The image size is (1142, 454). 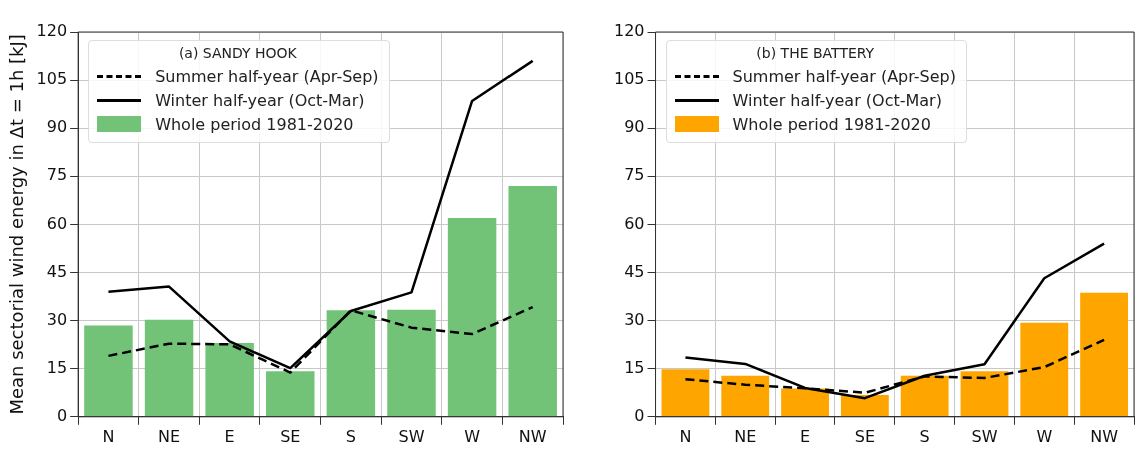 I want to click on legend-title: (b) THE BATTERY, so click(x=815, y=53).